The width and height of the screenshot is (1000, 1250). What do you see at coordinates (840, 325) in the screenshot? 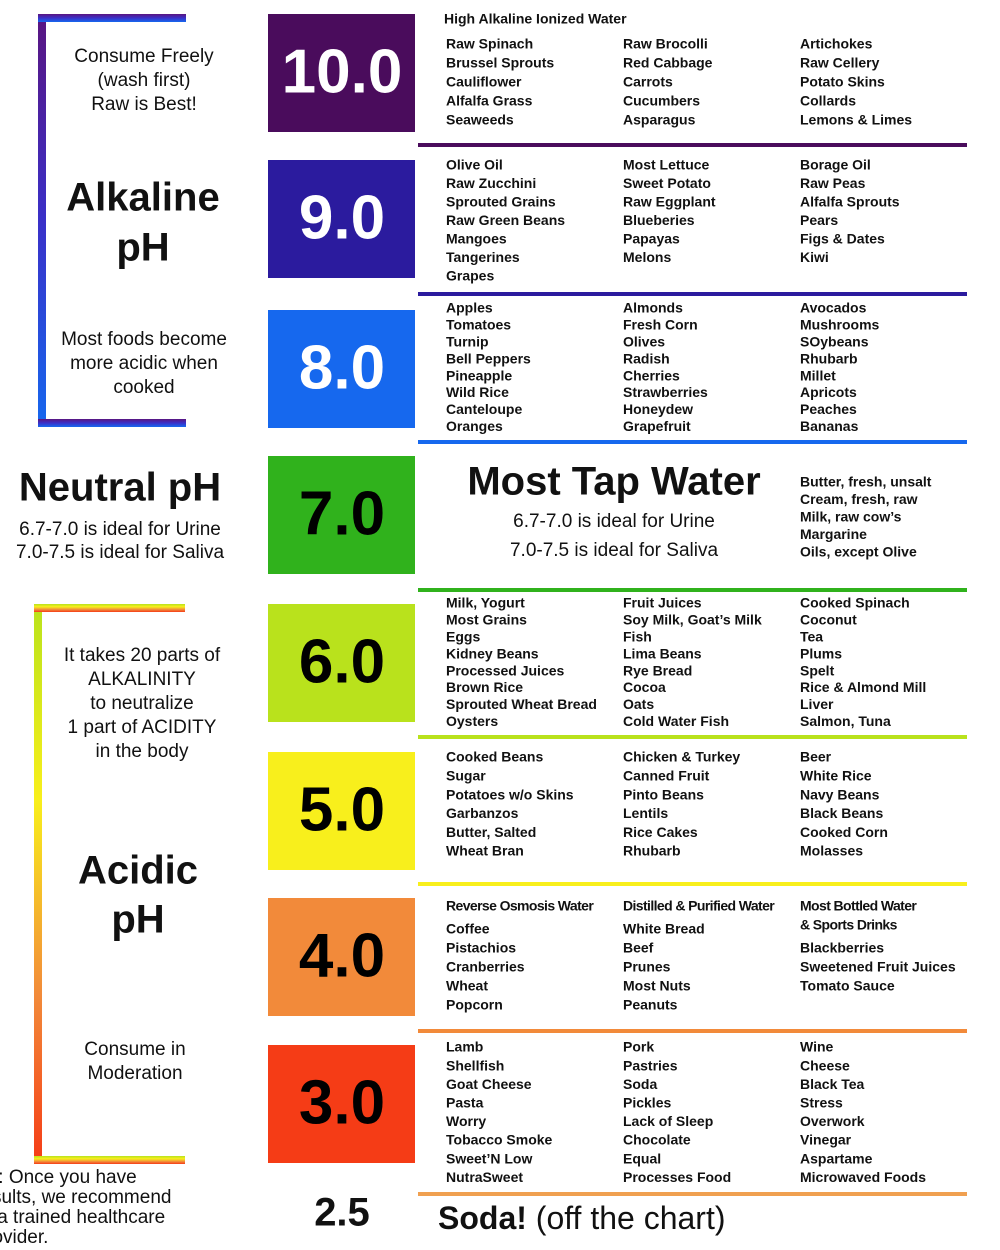
I see `food-item: Mushrooms` at bounding box center [840, 325].